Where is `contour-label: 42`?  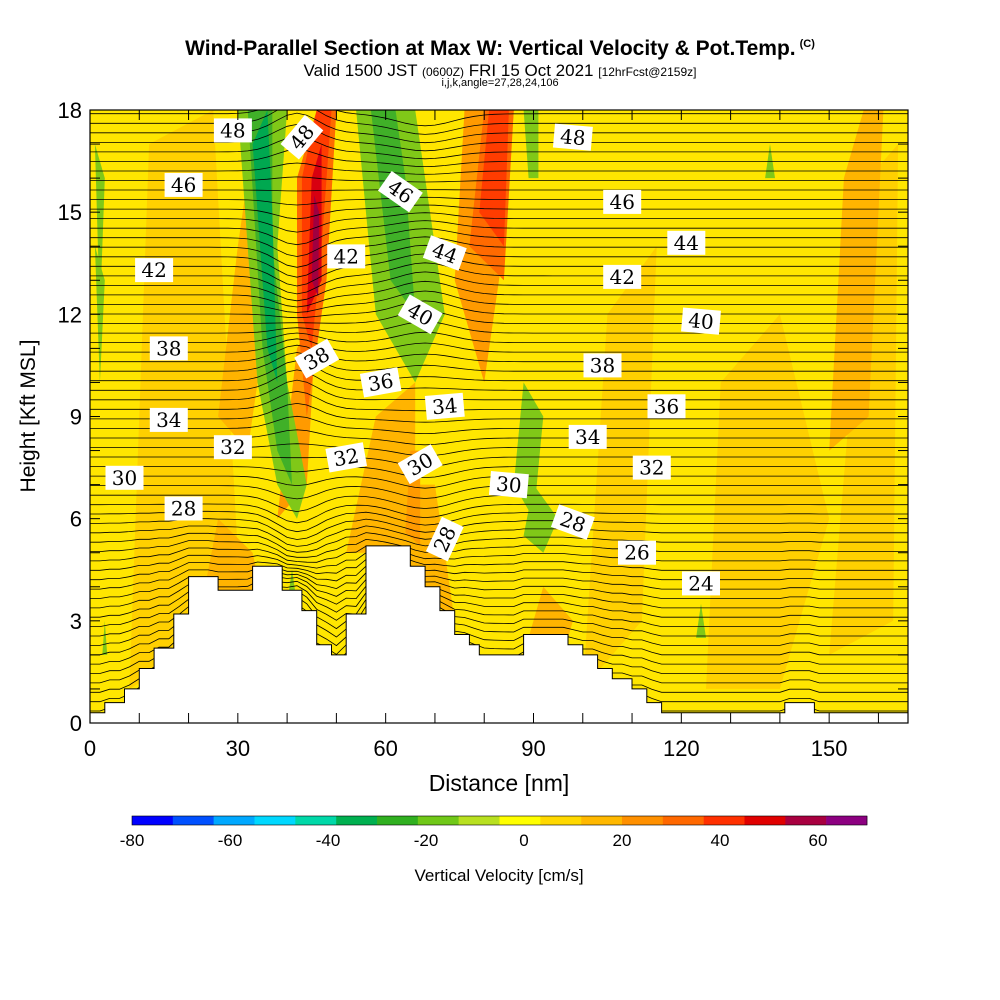 contour-label: 42 is located at coordinates (622, 276).